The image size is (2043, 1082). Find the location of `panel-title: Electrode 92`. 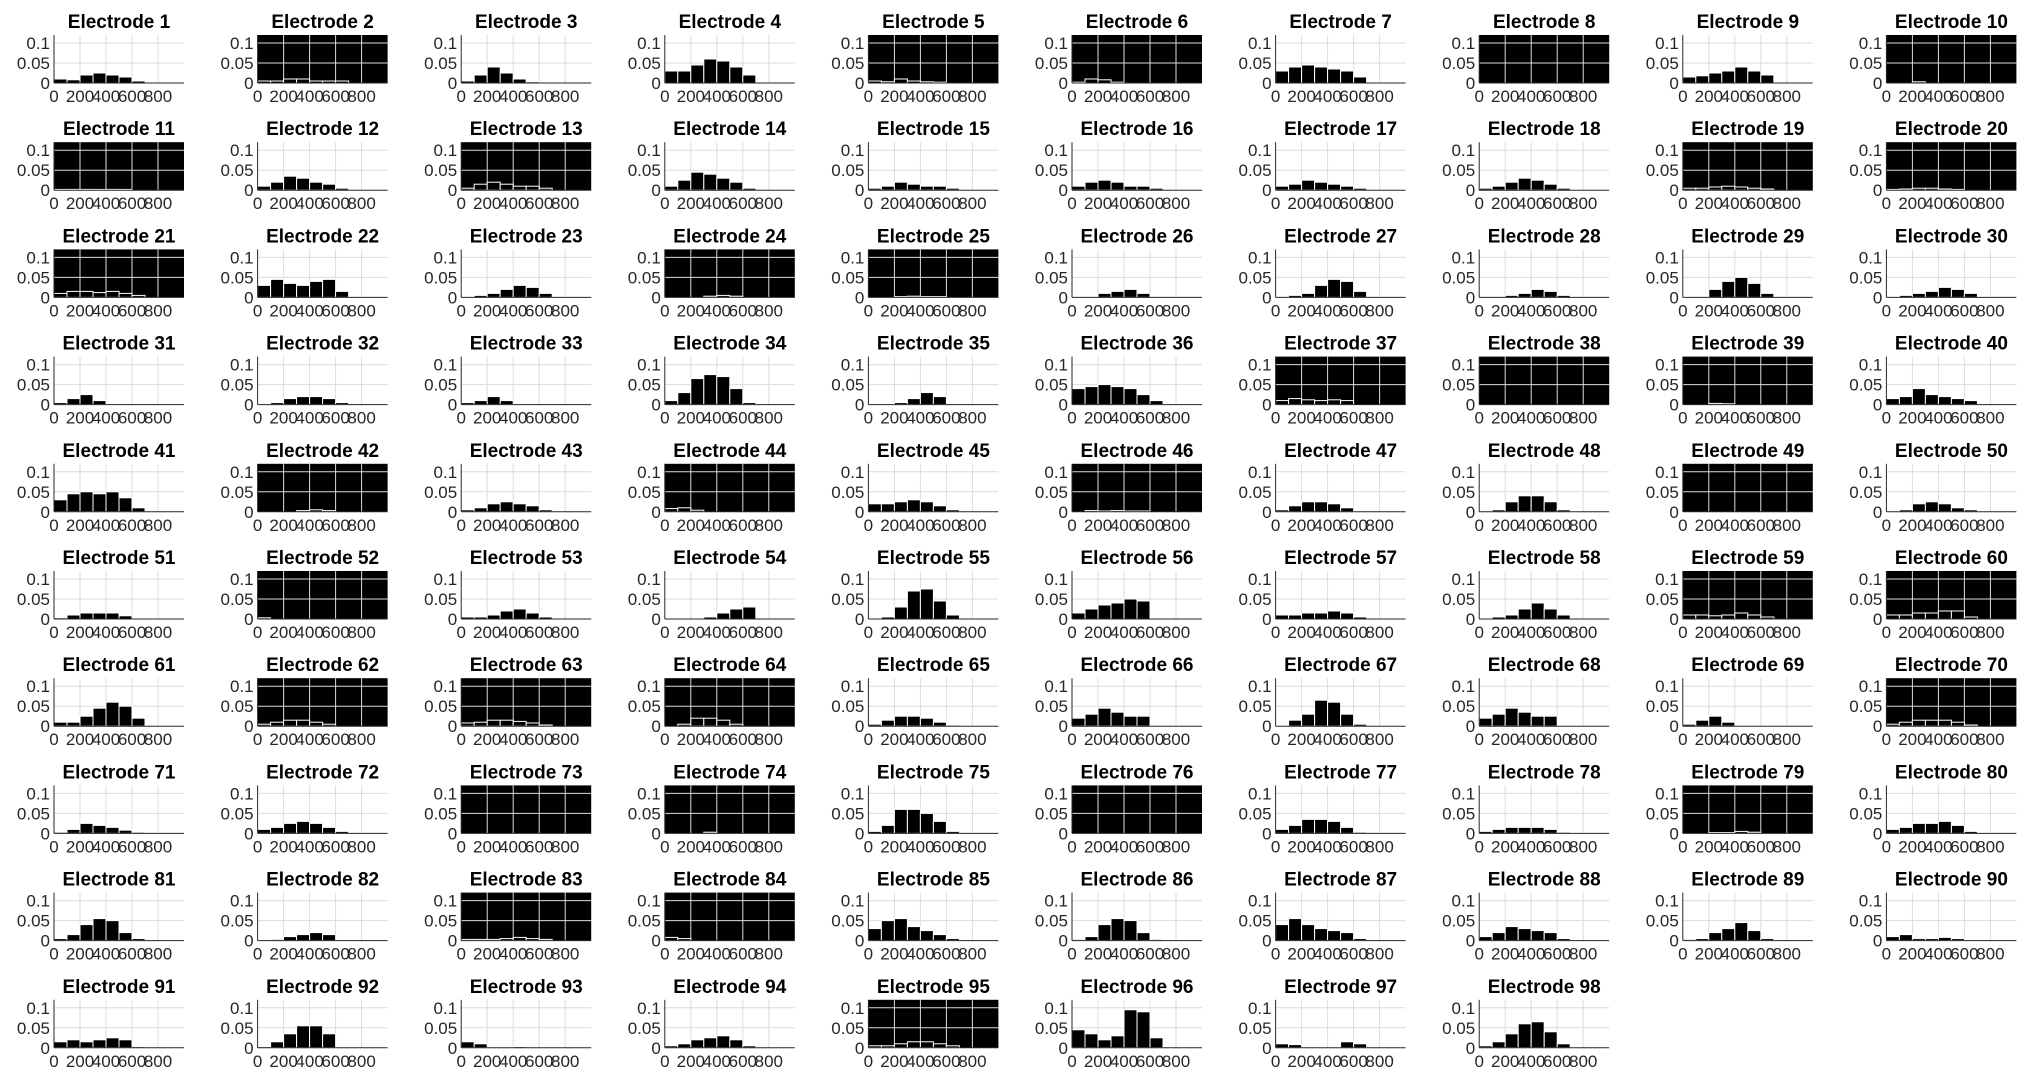

panel-title: Electrode 92 is located at coordinates (322, 987).